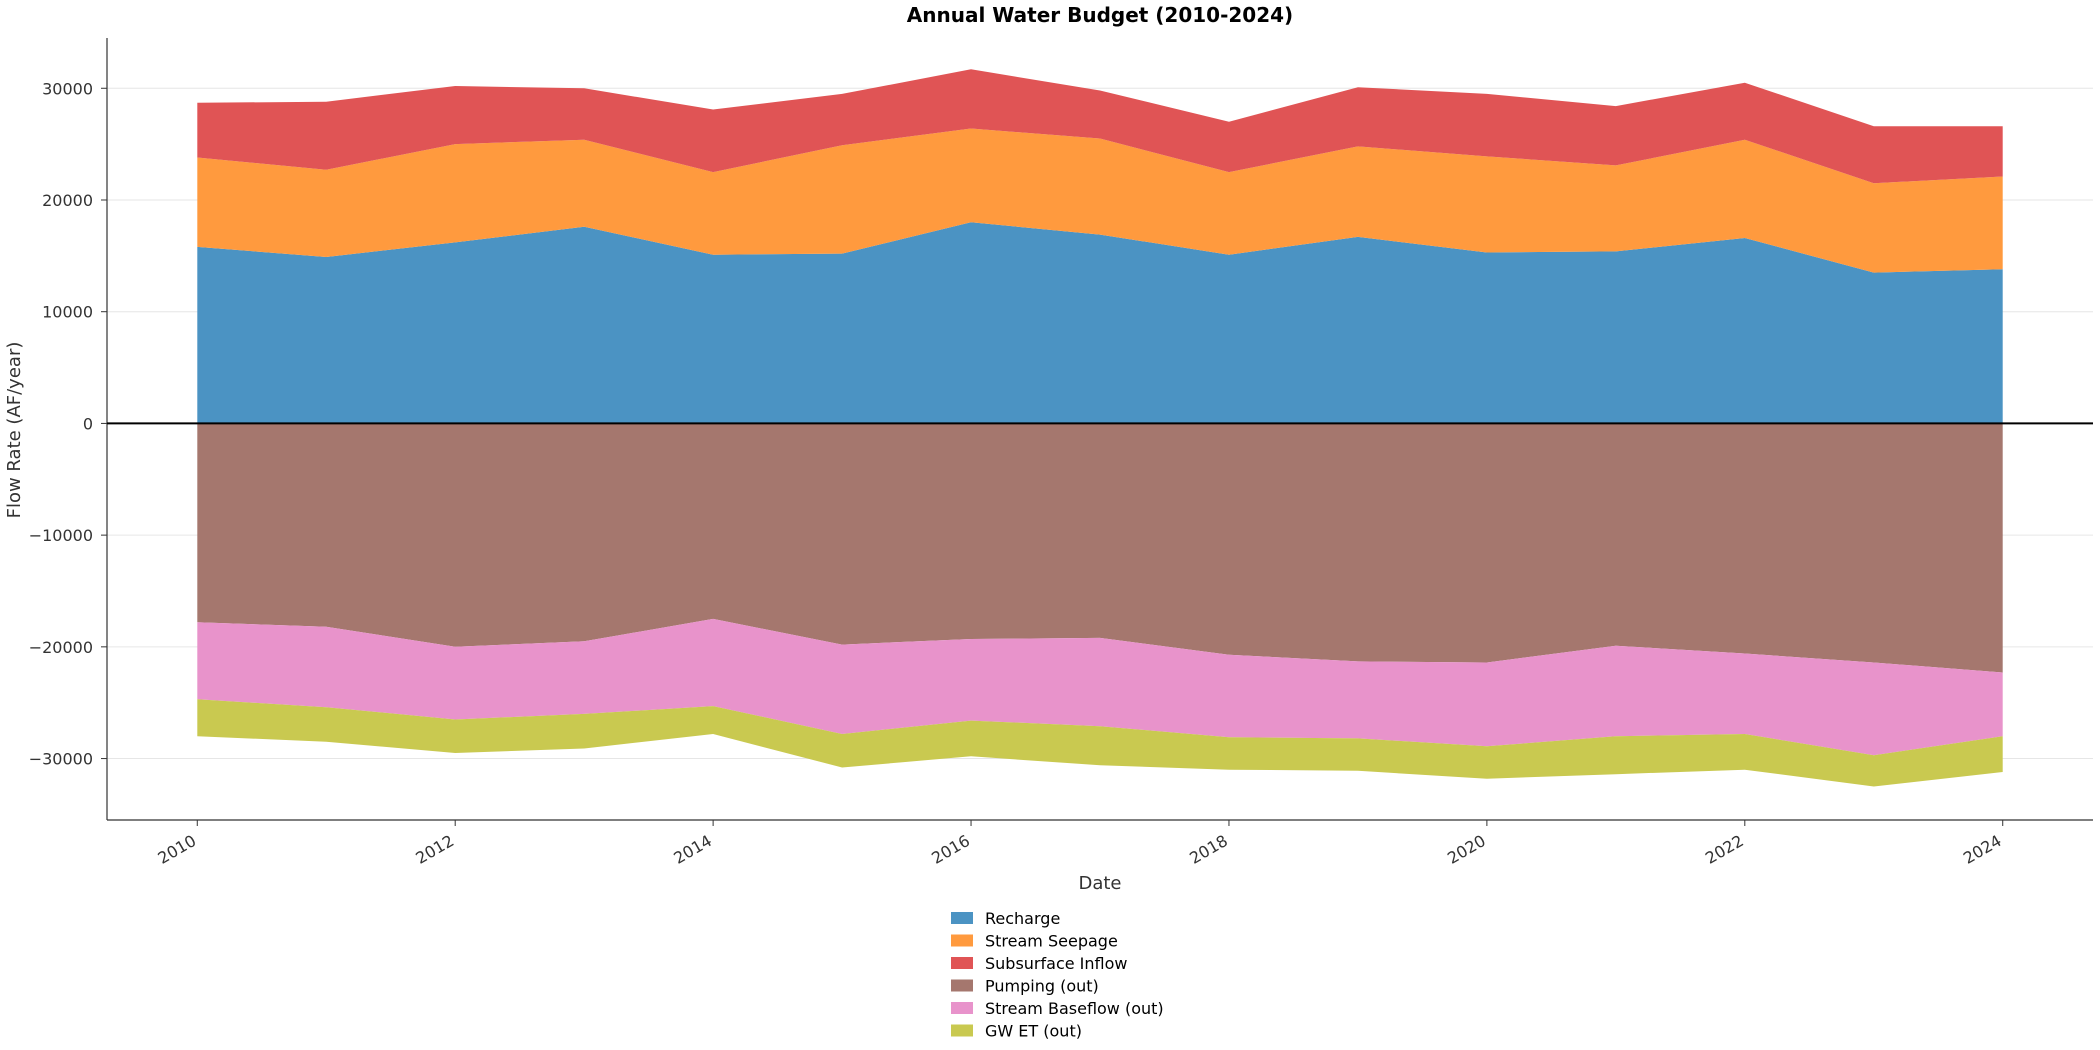 This screenshot has width=2100, height=1050. What do you see at coordinates (962, 940) in the screenshot?
I see `legend-swatch-stream-seepage` at bounding box center [962, 940].